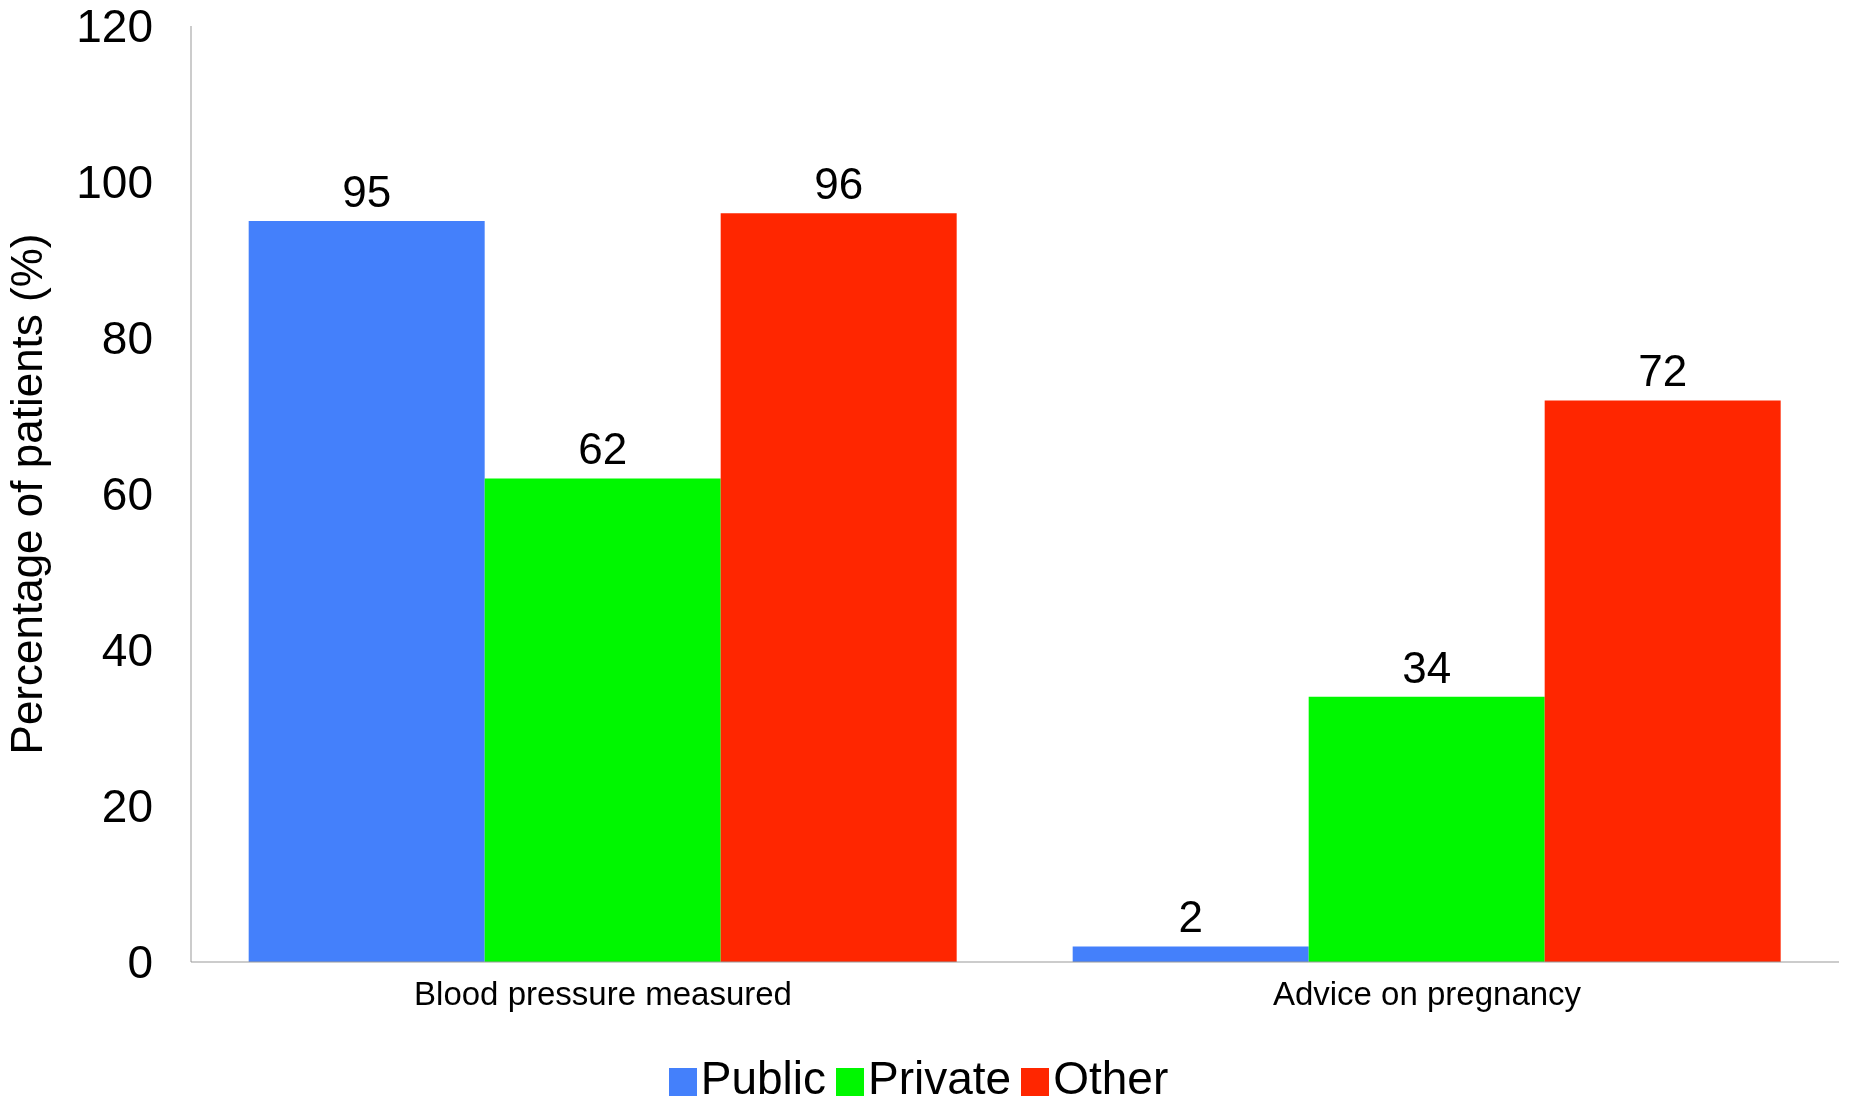 The image size is (1851, 1113). Describe the element at coordinates (1427, 994) in the screenshot. I see `x-tick-label: Advice on pregnancy` at that location.